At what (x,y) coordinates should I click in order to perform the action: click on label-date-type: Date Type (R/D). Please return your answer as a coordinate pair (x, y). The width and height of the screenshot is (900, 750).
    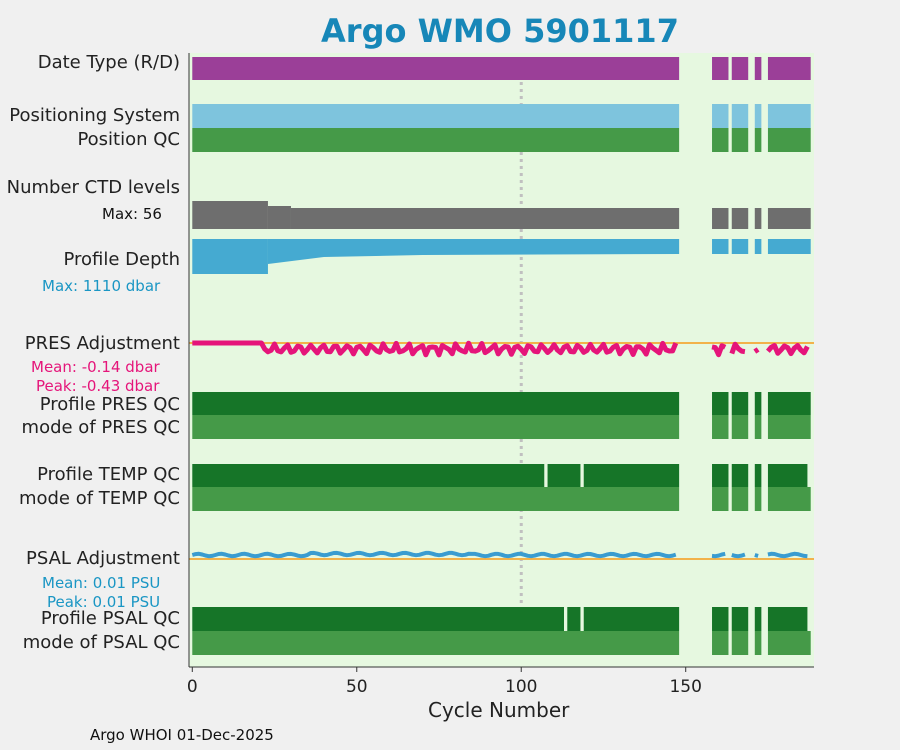
    Looking at the image, I should click on (108, 62).